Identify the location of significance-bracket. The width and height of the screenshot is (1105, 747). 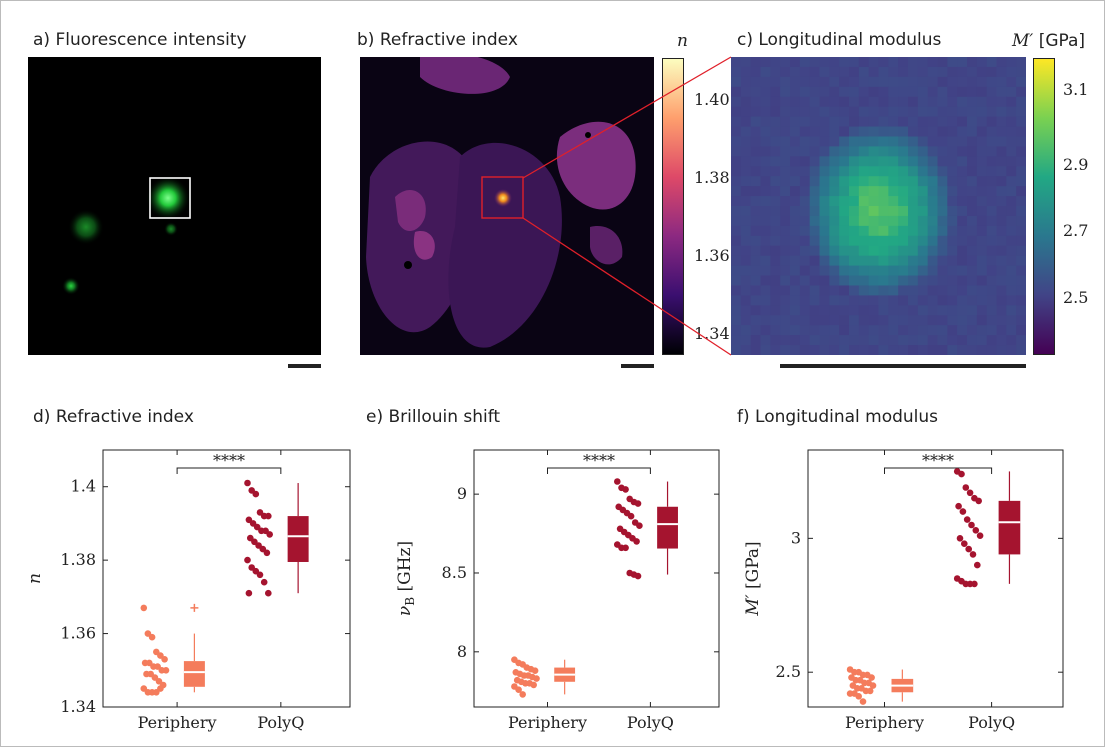
(938, 470).